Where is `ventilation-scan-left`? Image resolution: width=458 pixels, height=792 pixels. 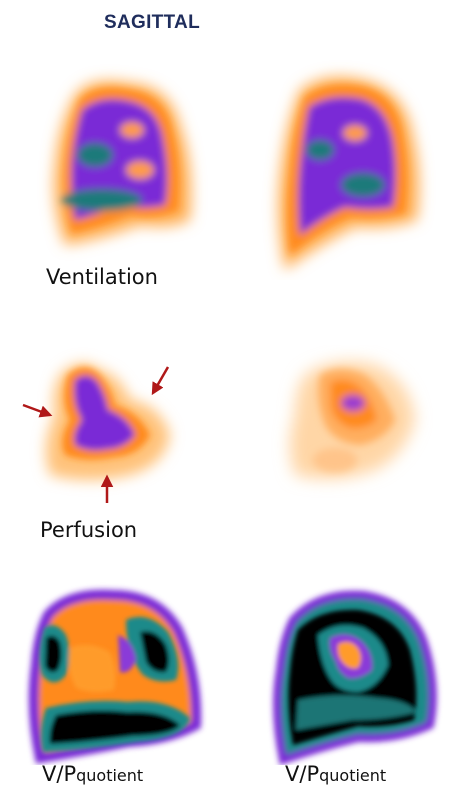
ventilation-scan-left is located at coordinates (120, 162).